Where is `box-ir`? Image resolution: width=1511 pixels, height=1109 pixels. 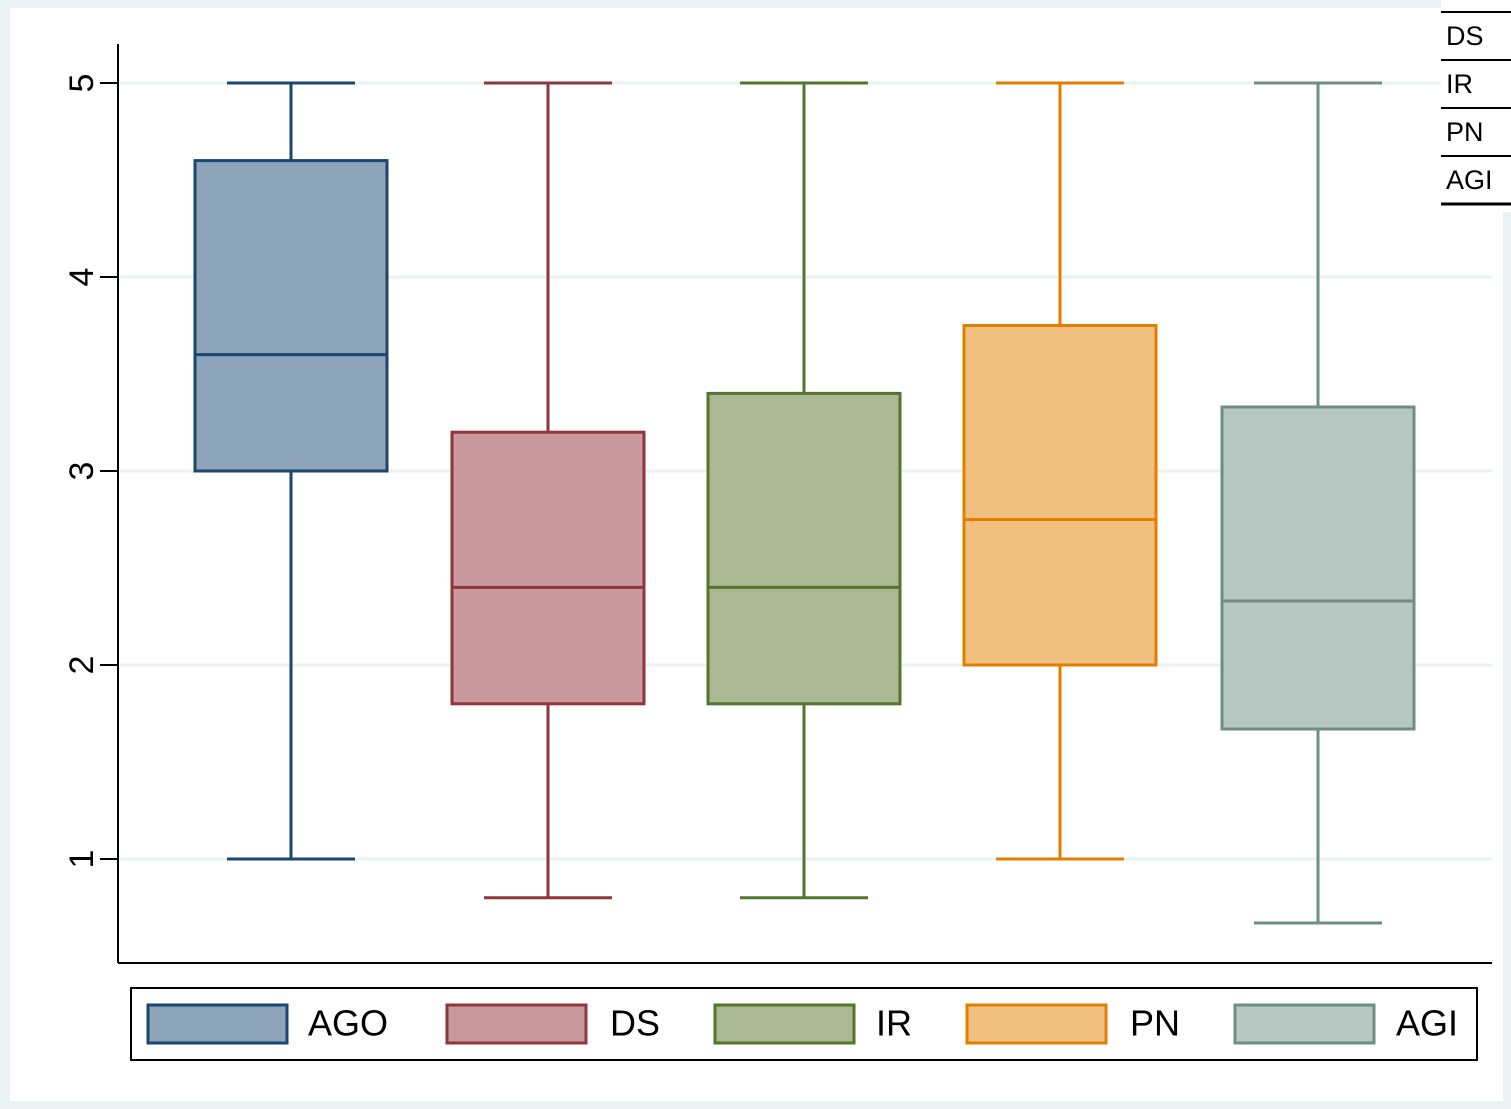 box-ir is located at coordinates (804, 490).